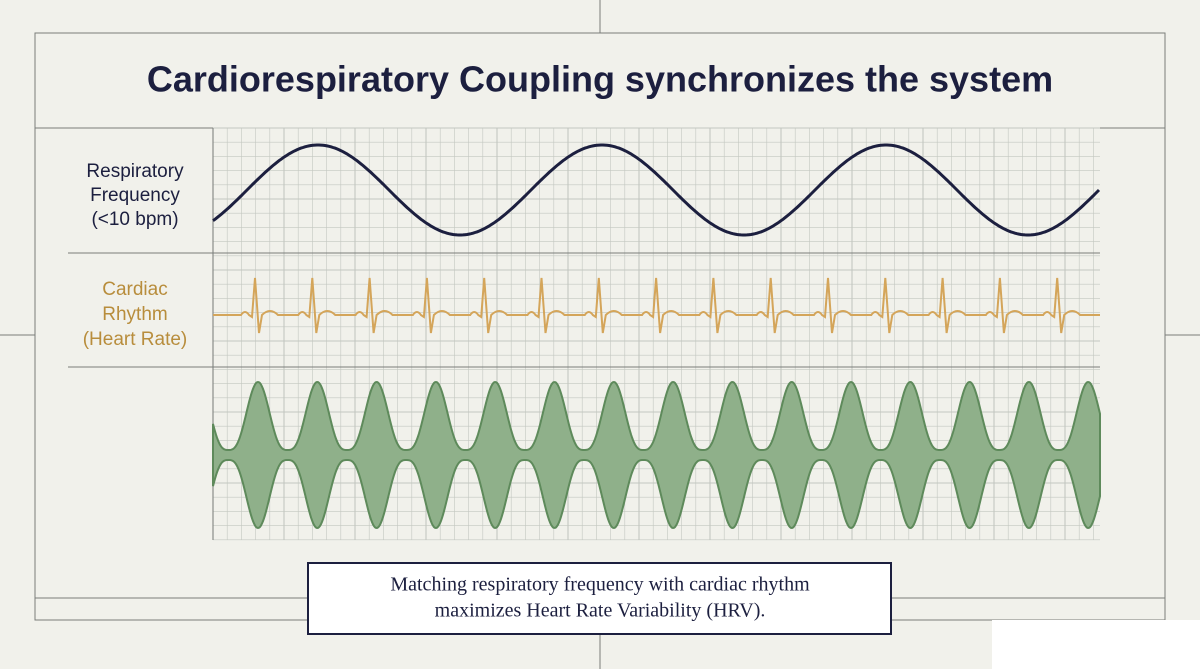  Describe the element at coordinates (135, 339) in the screenshot. I see `row-label: (Heart Rate)` at that location.